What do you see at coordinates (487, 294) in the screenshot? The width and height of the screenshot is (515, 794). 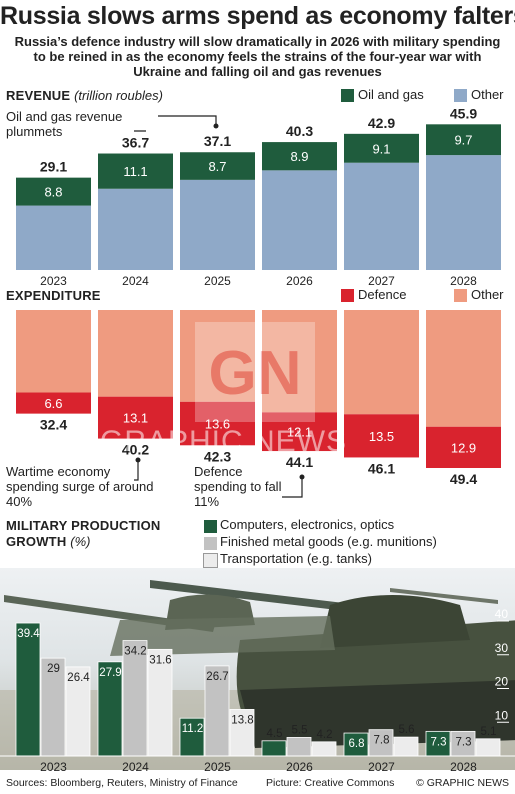 I see `legend-label-expenditure-other: Other` at bounding box center [487, 294].